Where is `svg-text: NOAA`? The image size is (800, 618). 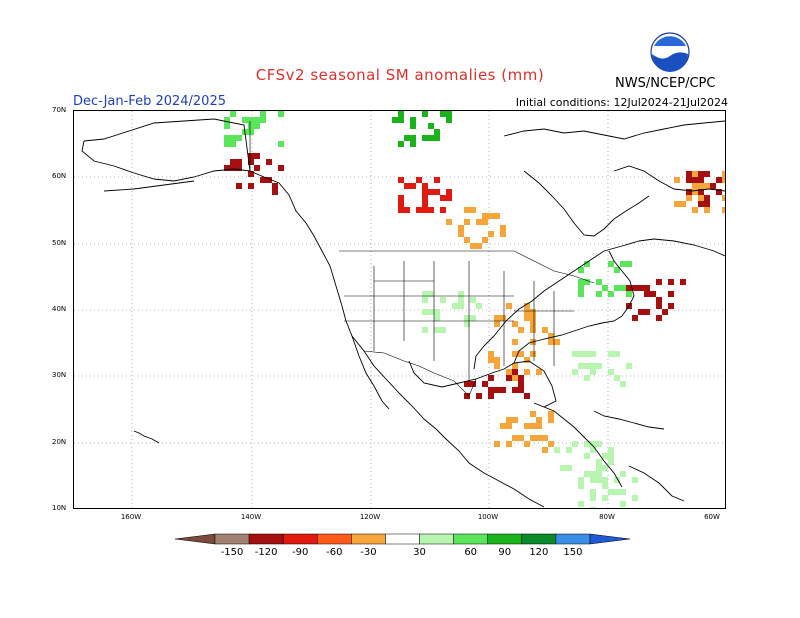
svg-text: NOAA is located at coordinates (670, 49).